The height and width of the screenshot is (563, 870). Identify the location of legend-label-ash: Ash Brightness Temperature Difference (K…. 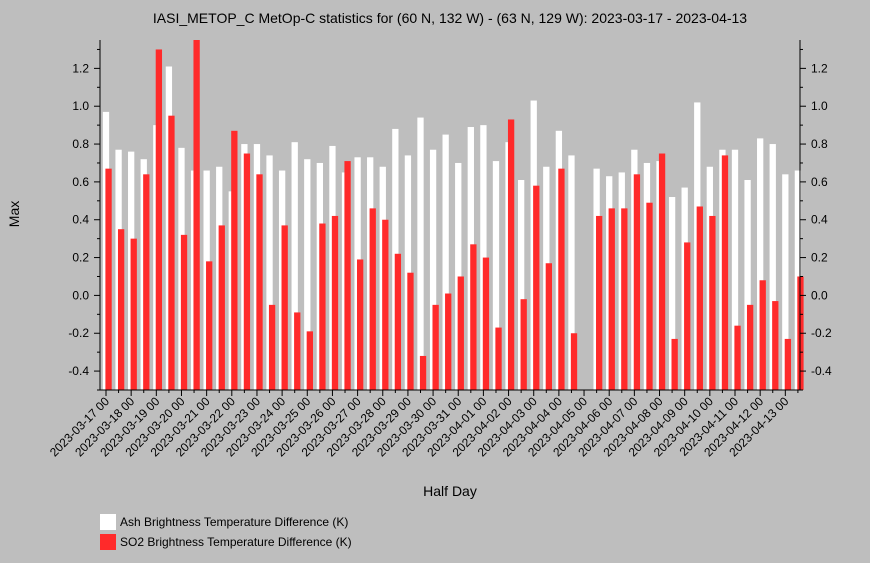
(234, 522).